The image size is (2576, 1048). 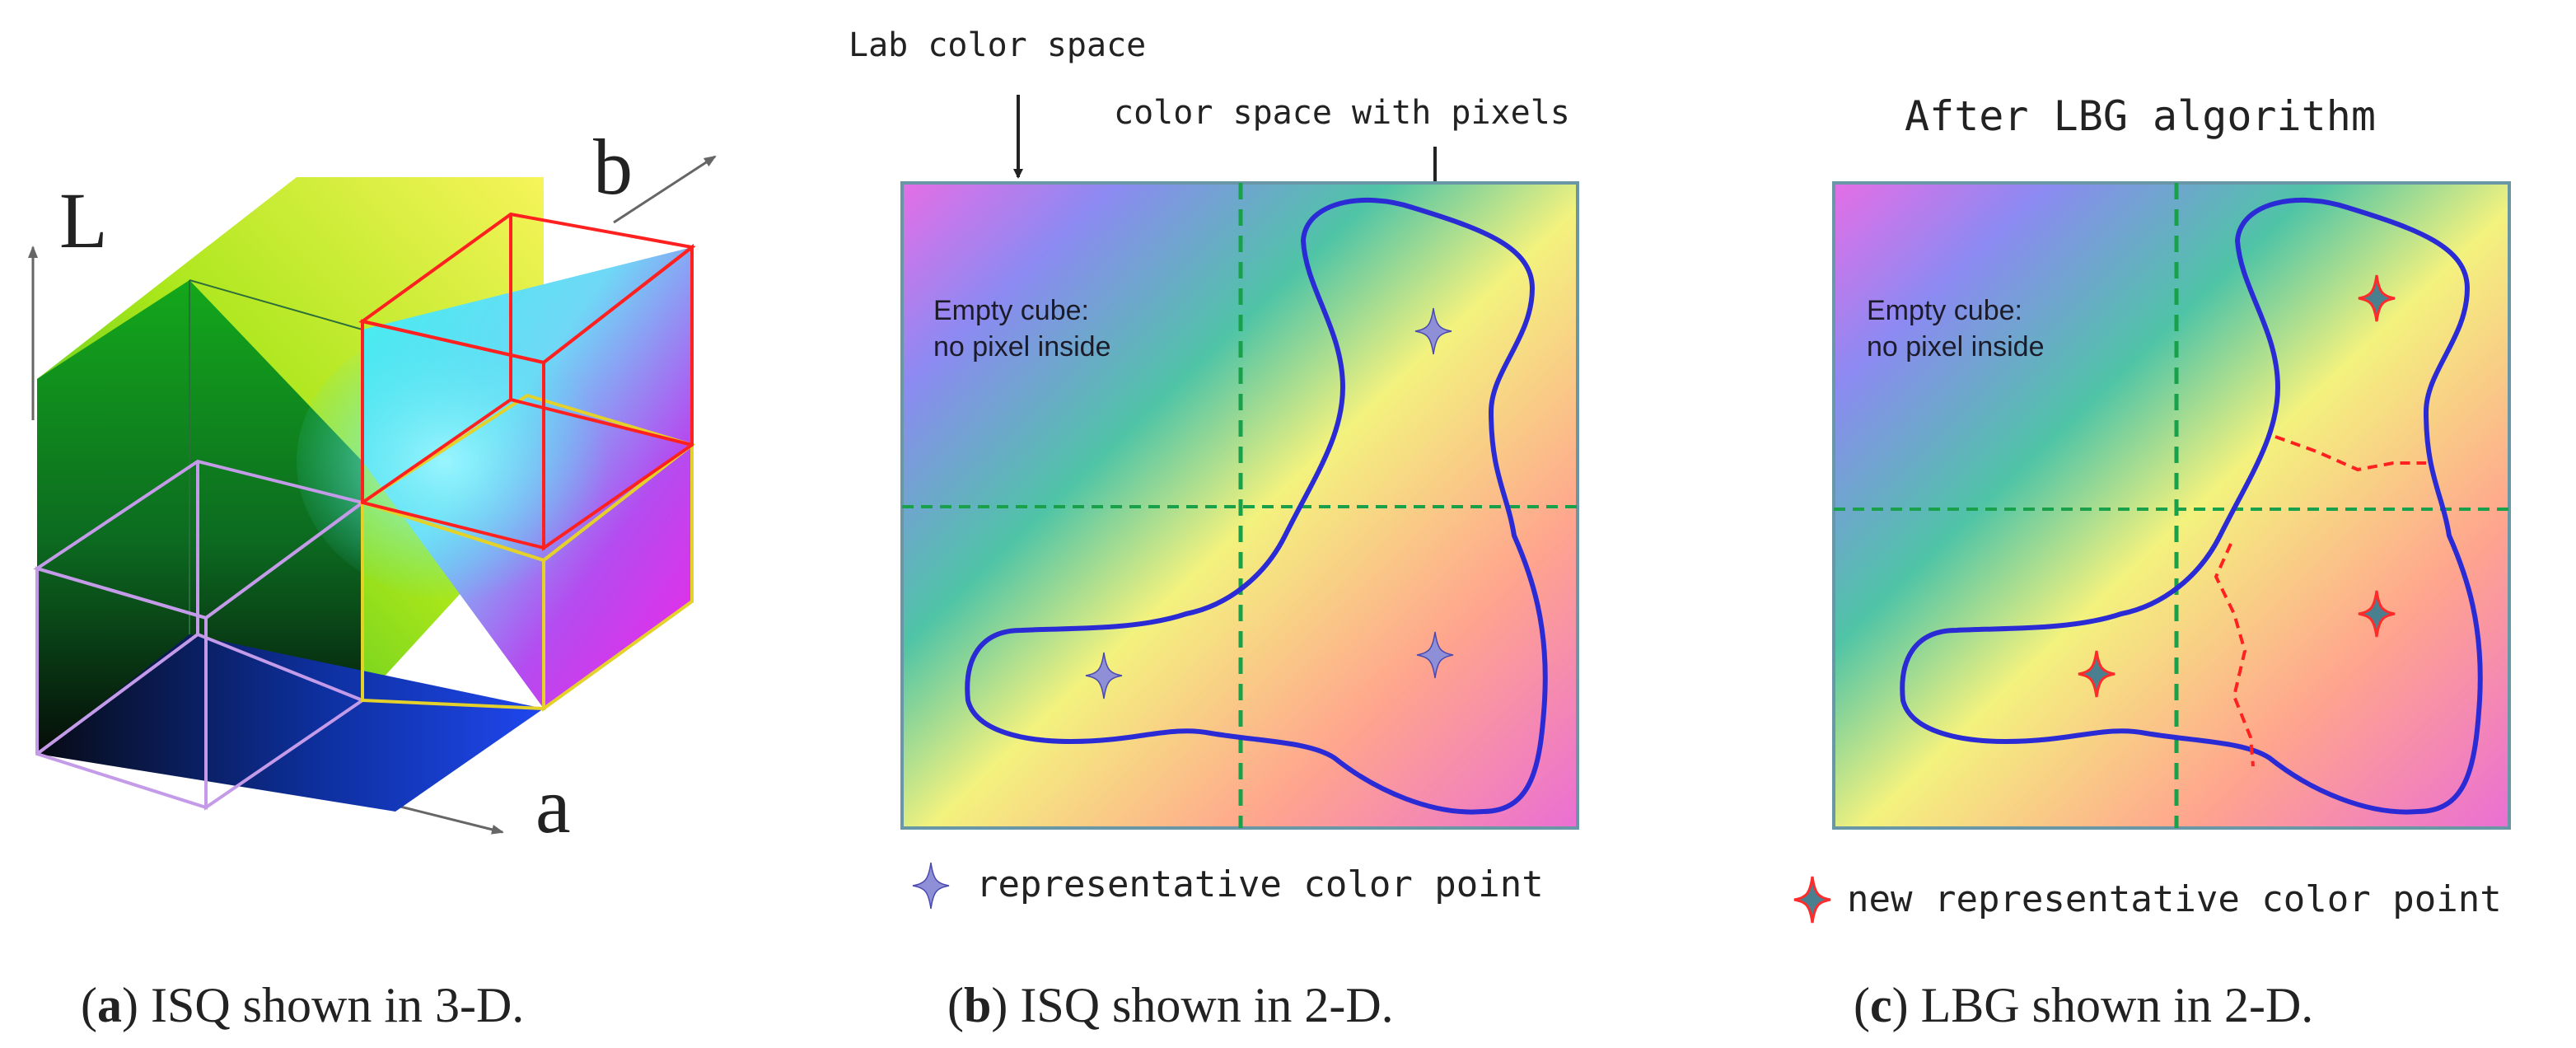 I want to click on caption-a-text: ISQ shown in 3-D., so click(x=337, y=1005).